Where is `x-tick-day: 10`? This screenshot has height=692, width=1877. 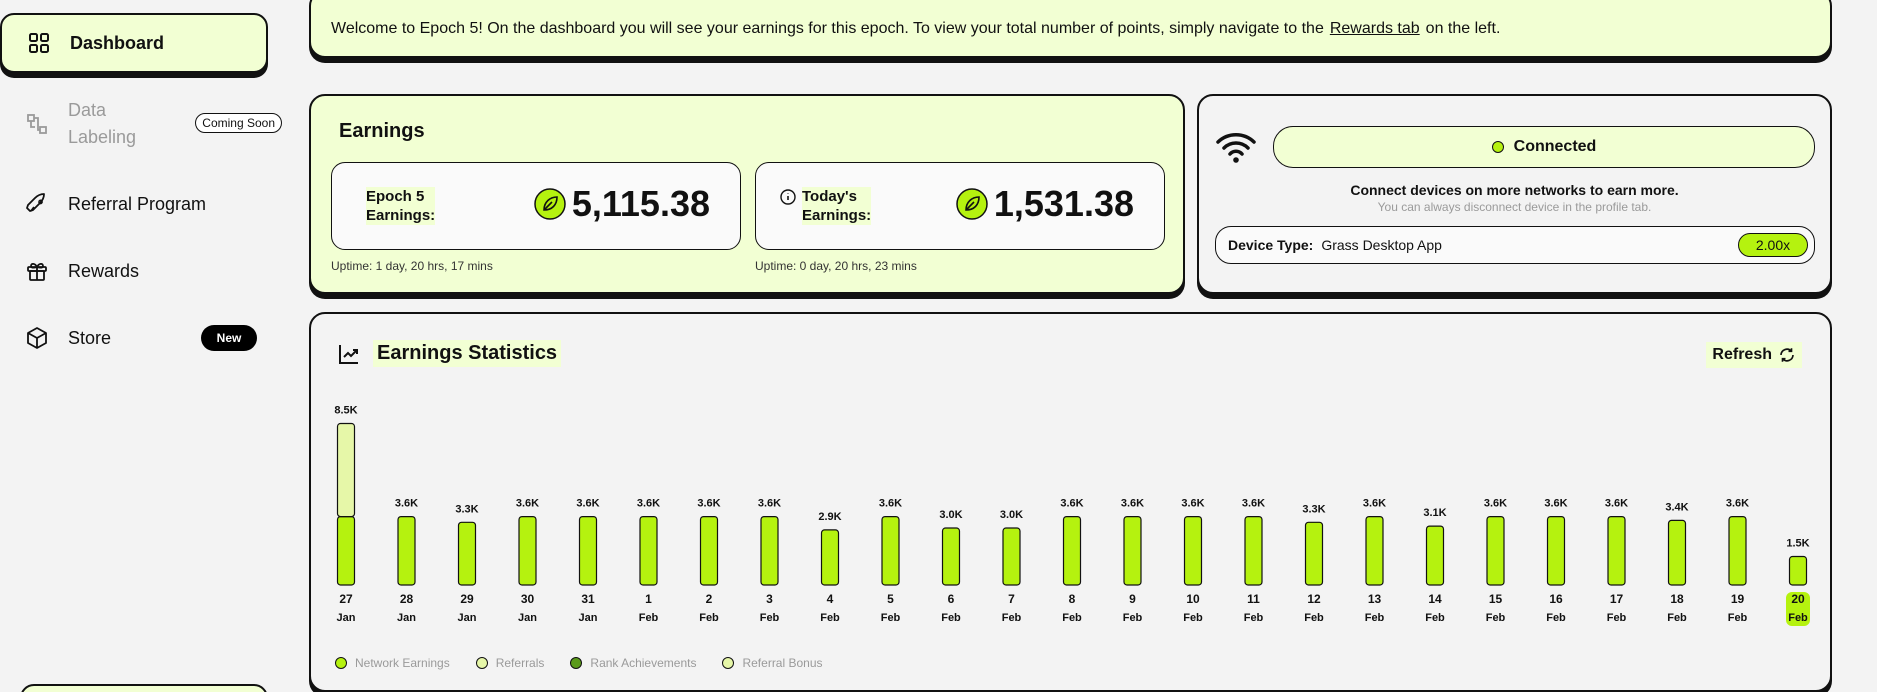
x-tick-day: 10 is located at coordinates (1193, 599).